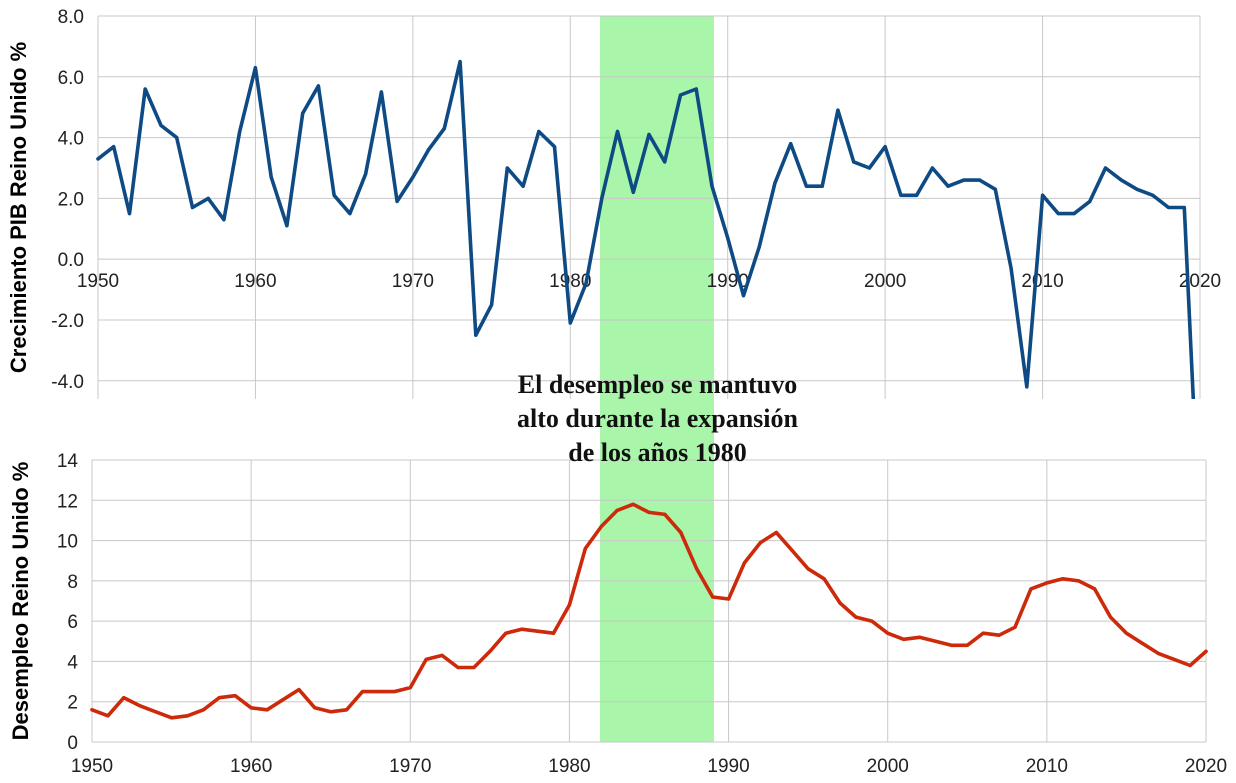 Image resolution: width=1236 pixels, height=783 pixels. What do you see at coordinates (888, 766) in the screenshot?
I see `unemp-xtick-label: 2000` at bounding box center [888, 766].